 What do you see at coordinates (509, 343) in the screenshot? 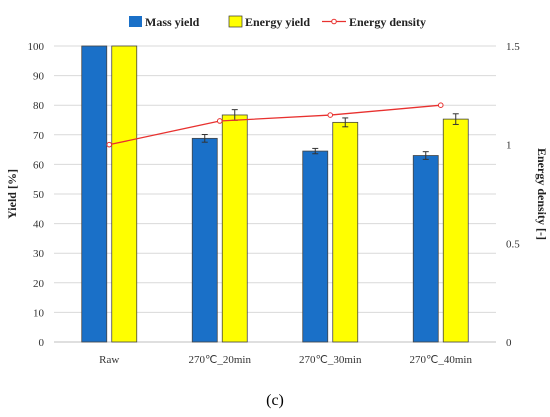
I see `y2-tick-label-0: 0` at bounding box center [509, 343].